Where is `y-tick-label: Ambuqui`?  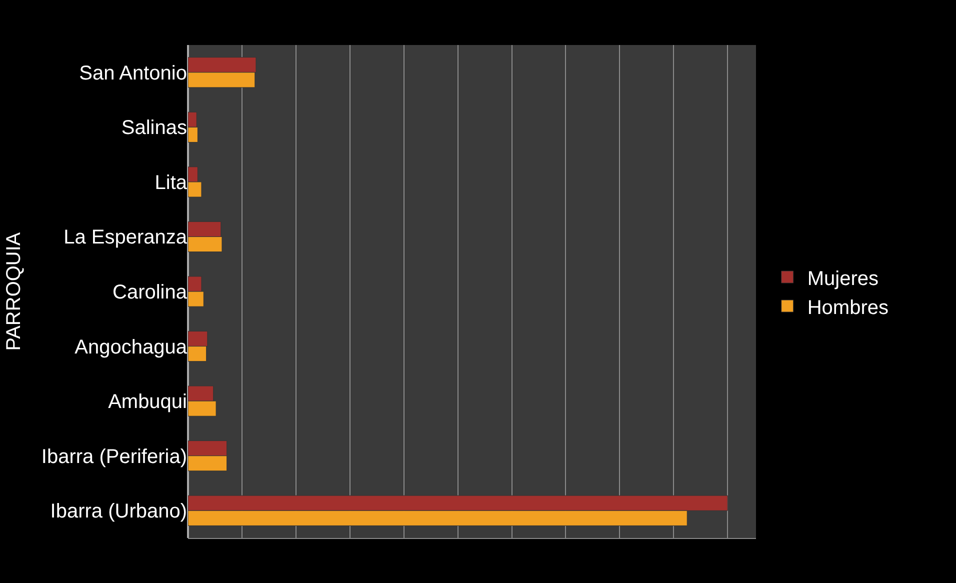 y-tick-label: Ambuqui is located at coordinates (147, 402).